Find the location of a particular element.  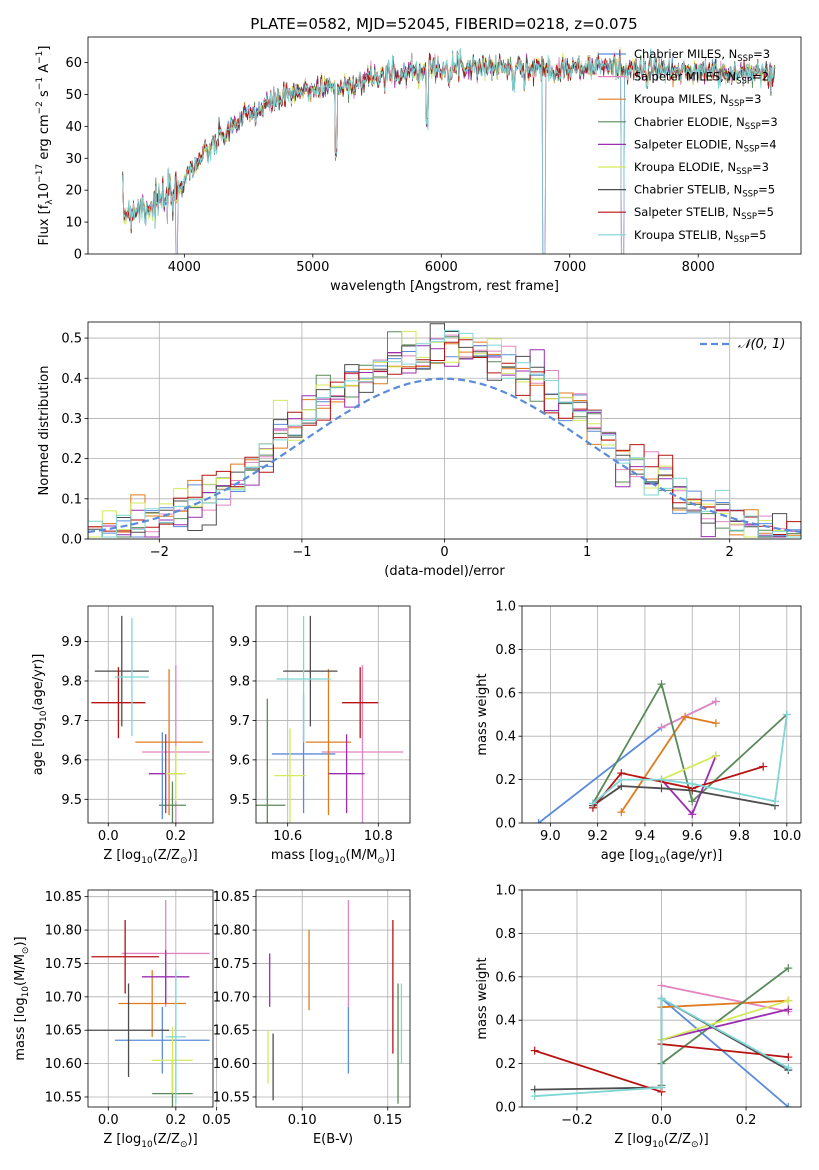

y-tick-label: 0.1 is located at coordinates (71, 499).